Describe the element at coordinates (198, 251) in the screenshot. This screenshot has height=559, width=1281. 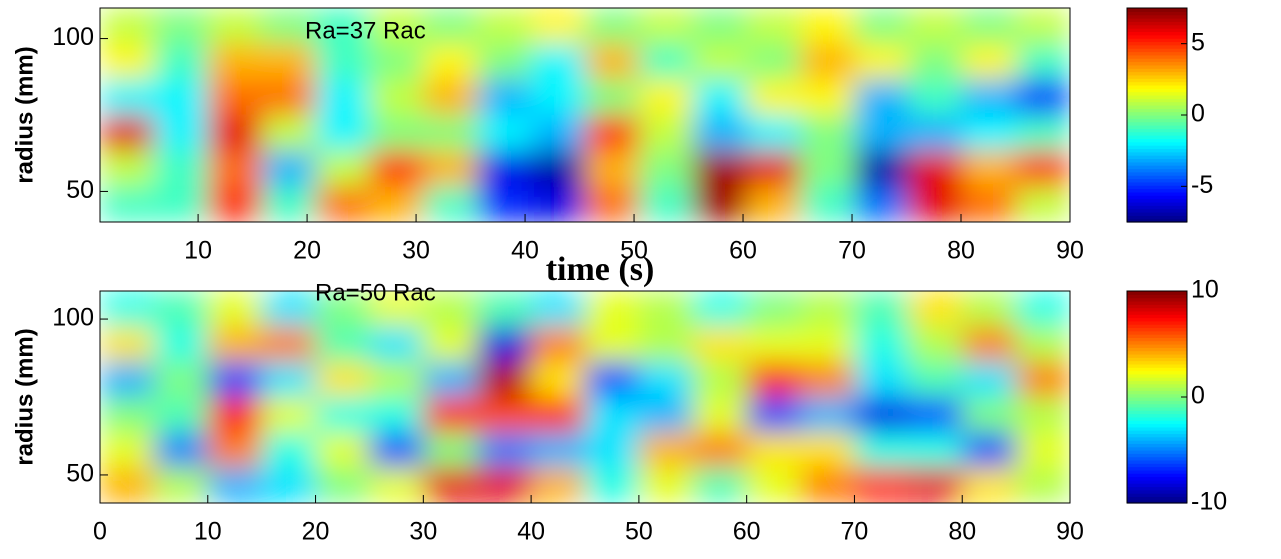
I see `x-tick-label: 10` at that location.